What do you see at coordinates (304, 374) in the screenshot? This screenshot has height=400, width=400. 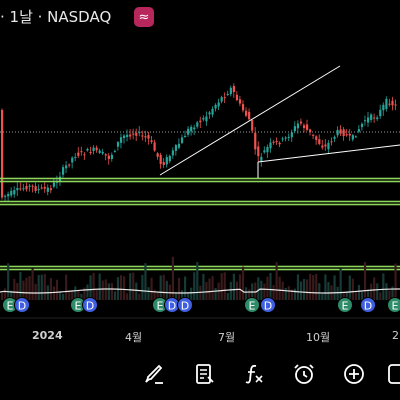 I see `alarm-clock-icon` at bounding box center [304, 374].